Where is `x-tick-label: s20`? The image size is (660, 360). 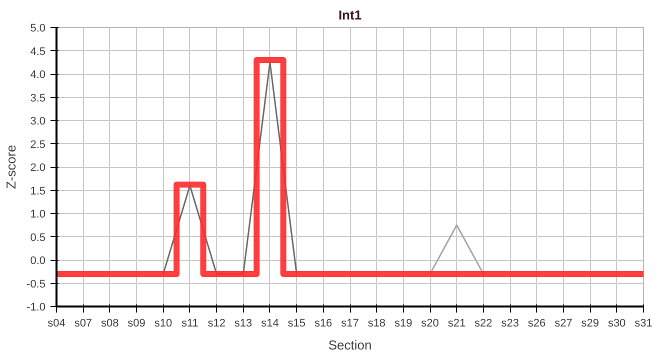
x-tick-label: s20 is located at coordinates (430, 324).